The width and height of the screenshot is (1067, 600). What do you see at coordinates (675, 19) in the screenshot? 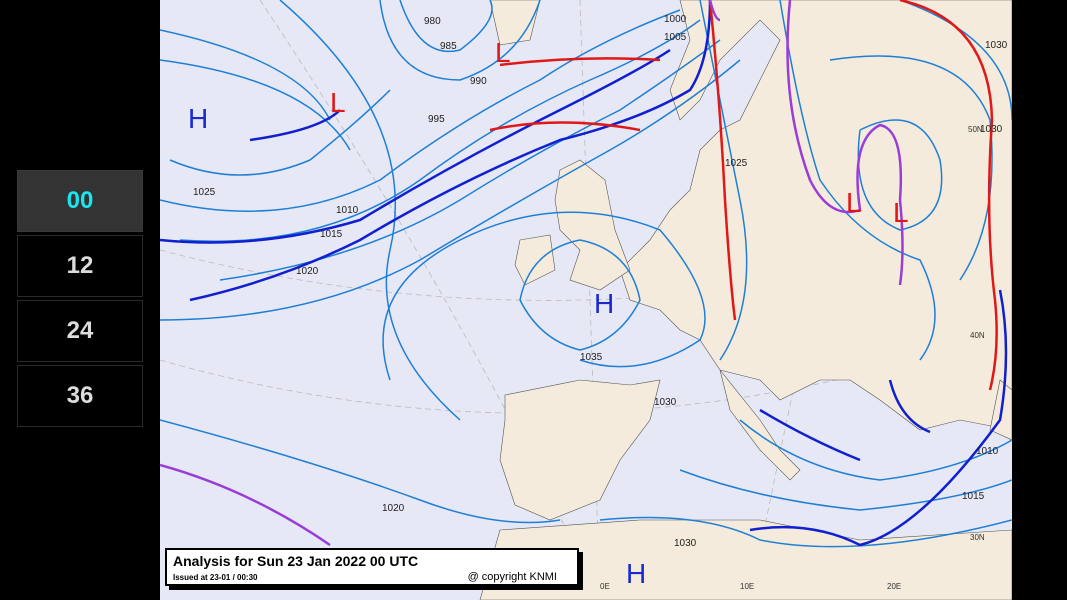
I see `isobar-label: 1000` at bounding box center [675, 19].